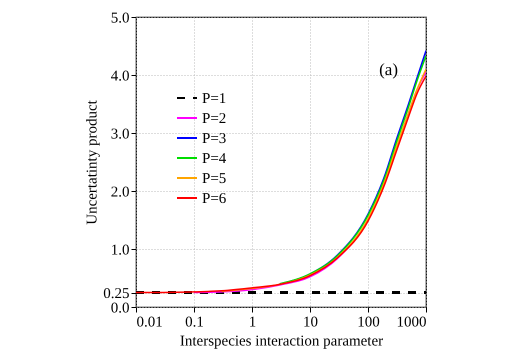 The width and height of the screenshot is (510, 357). What do you see at coordinates (368, 322) in the screenshot?
I see `x-tick-label: 100` at bounding box center [368, 322].